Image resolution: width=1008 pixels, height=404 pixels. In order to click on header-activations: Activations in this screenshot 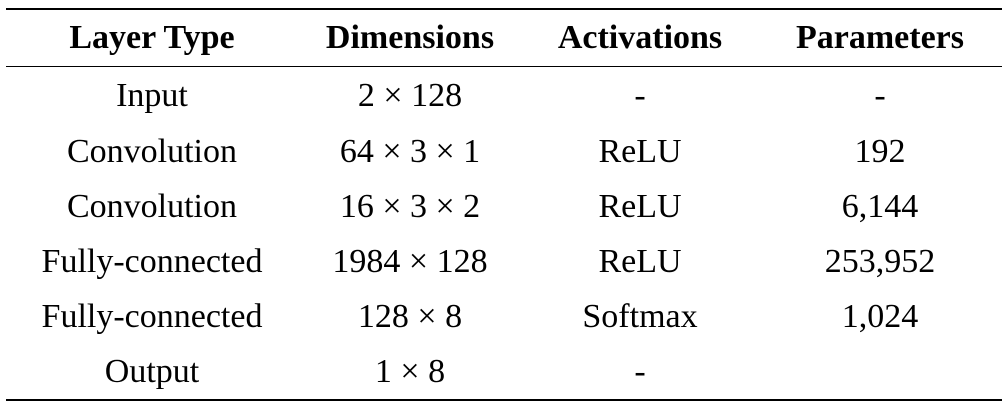, I will do `click(640, 37)`.